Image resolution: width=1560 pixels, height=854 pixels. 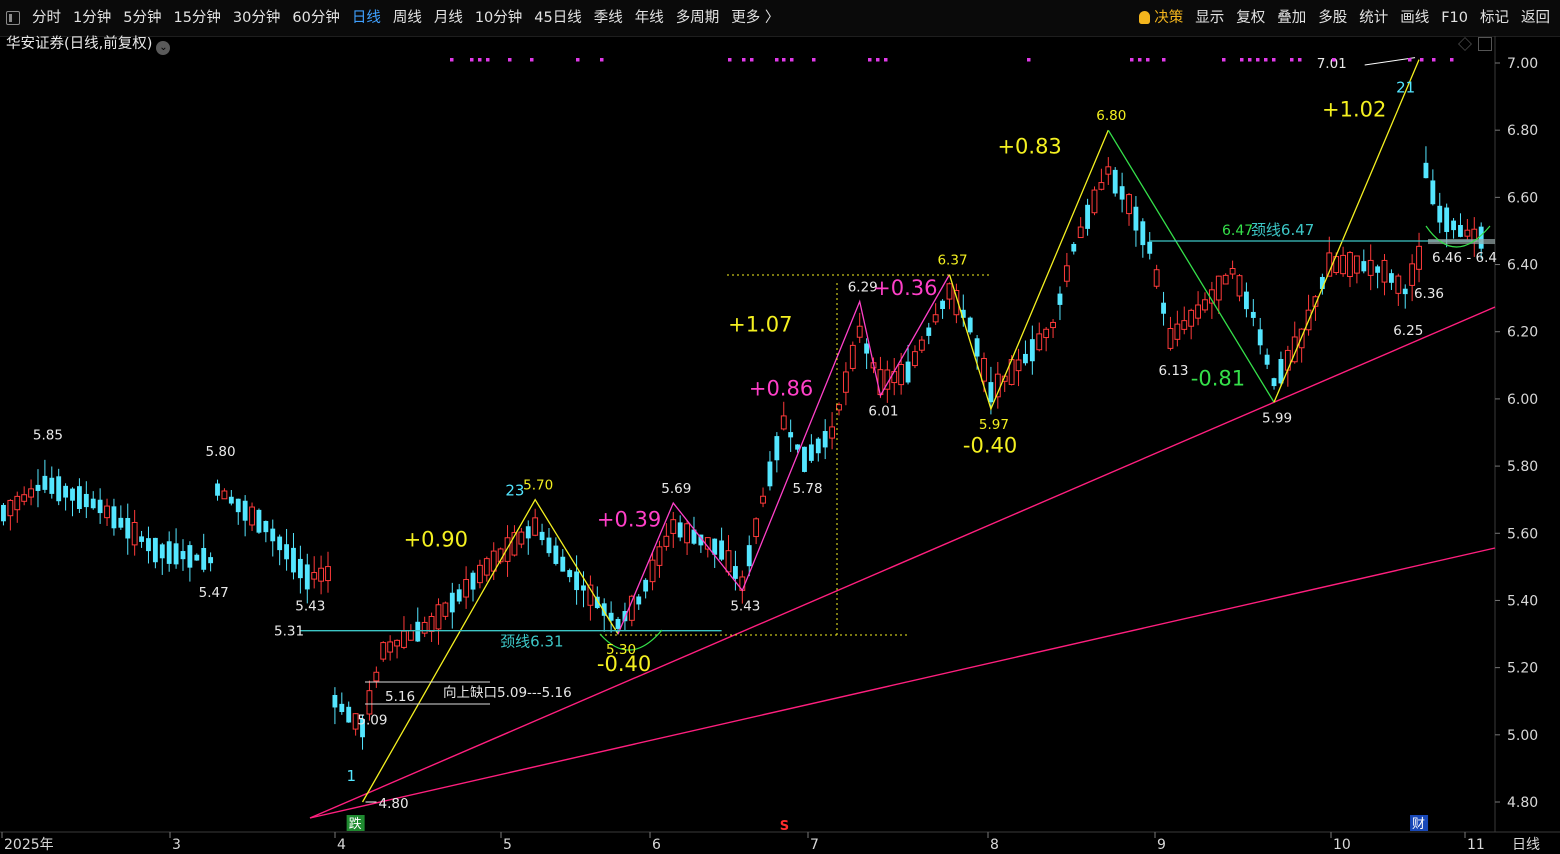 I want to click on period-tab-0: 分时, so click(x=46, y=18).